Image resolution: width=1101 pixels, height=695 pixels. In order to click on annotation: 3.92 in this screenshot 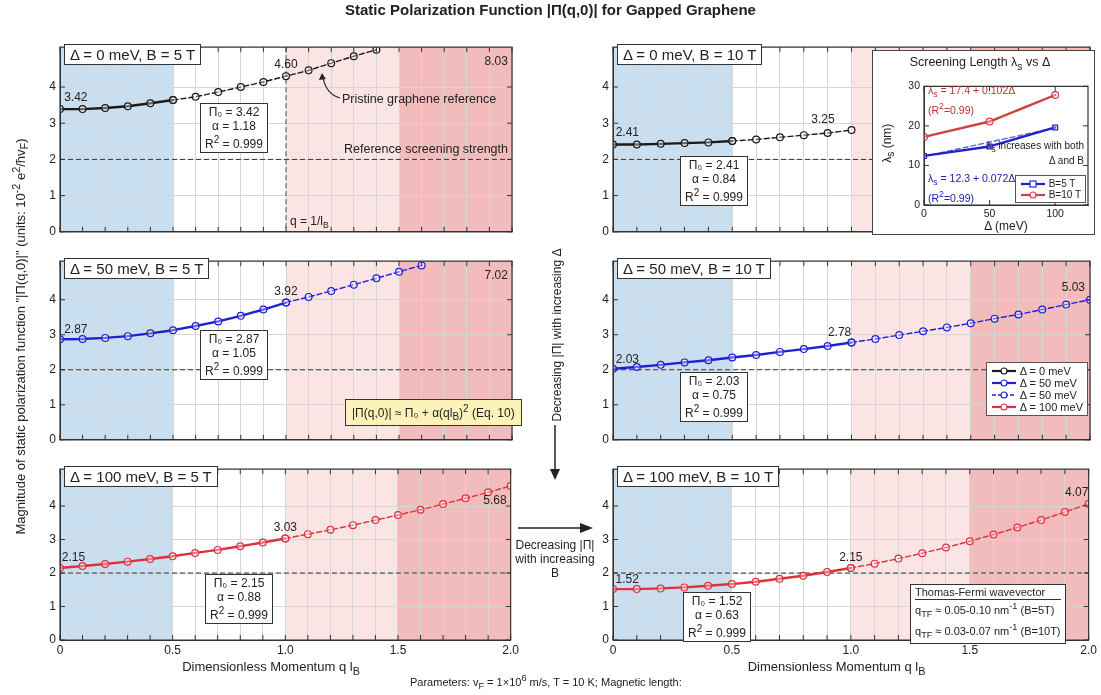, I will do `click(286, 291)`.